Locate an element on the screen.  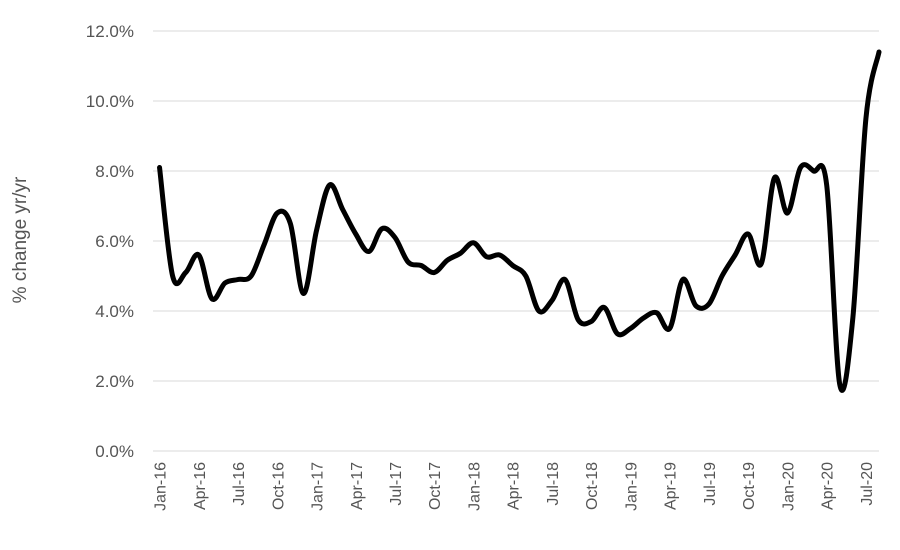
x-tick-label: Jan-19 is located at coordinates (631, 486).